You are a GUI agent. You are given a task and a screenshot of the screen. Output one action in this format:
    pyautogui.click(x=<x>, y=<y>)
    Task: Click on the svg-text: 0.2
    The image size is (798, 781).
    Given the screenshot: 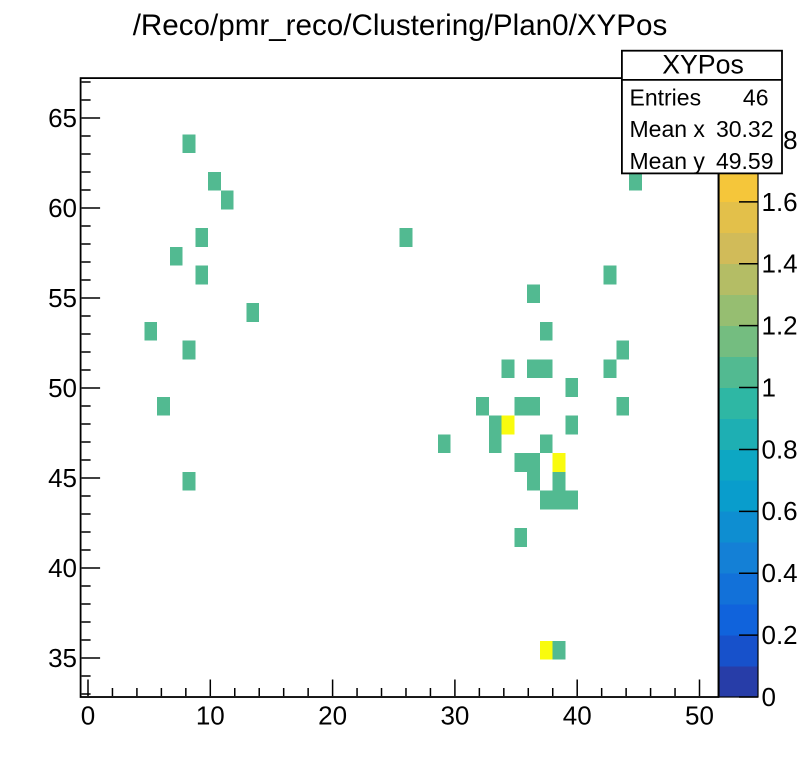 What is the action you would take?
    pyautogui.click(x=780, y=635)
    